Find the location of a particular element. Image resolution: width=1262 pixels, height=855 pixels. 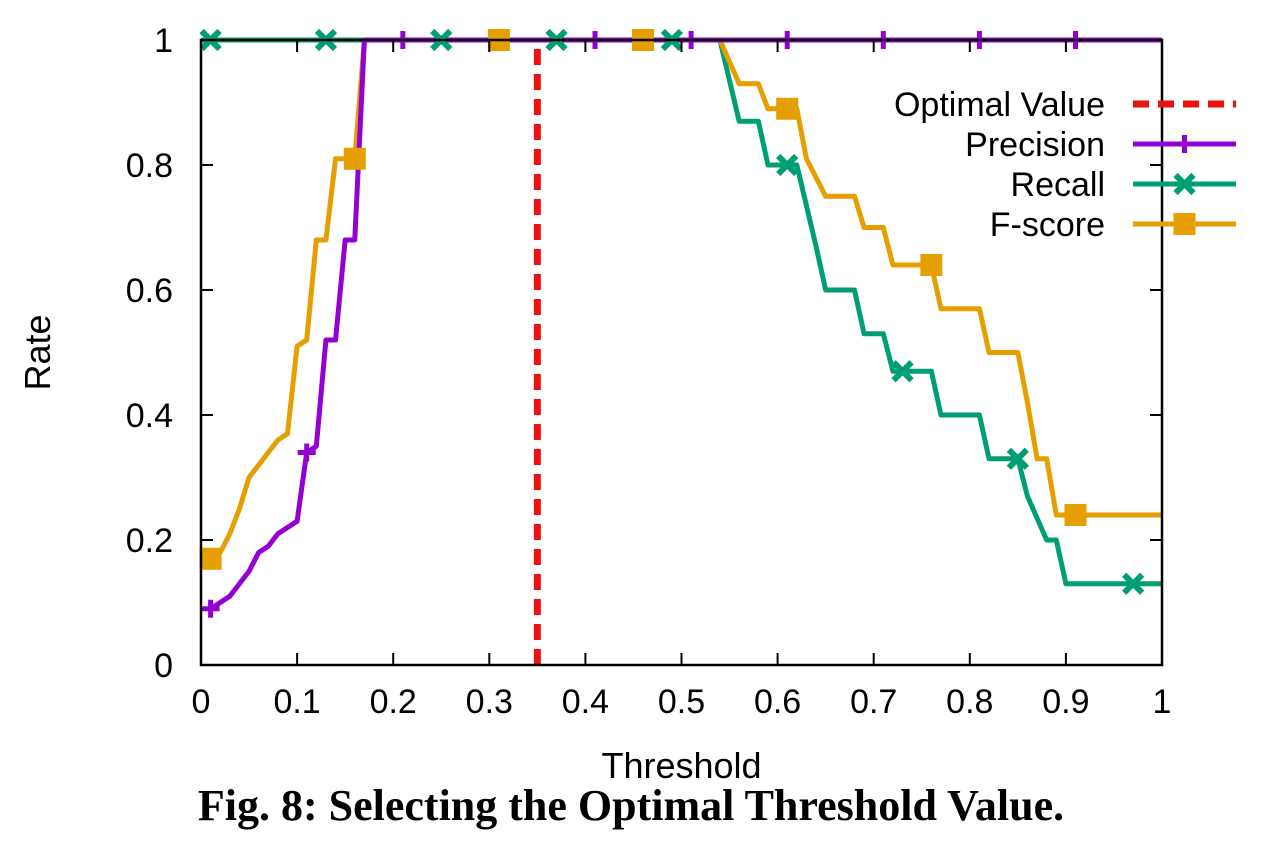

x-tick-label: 0.3 is located at coordinates (489, 702).